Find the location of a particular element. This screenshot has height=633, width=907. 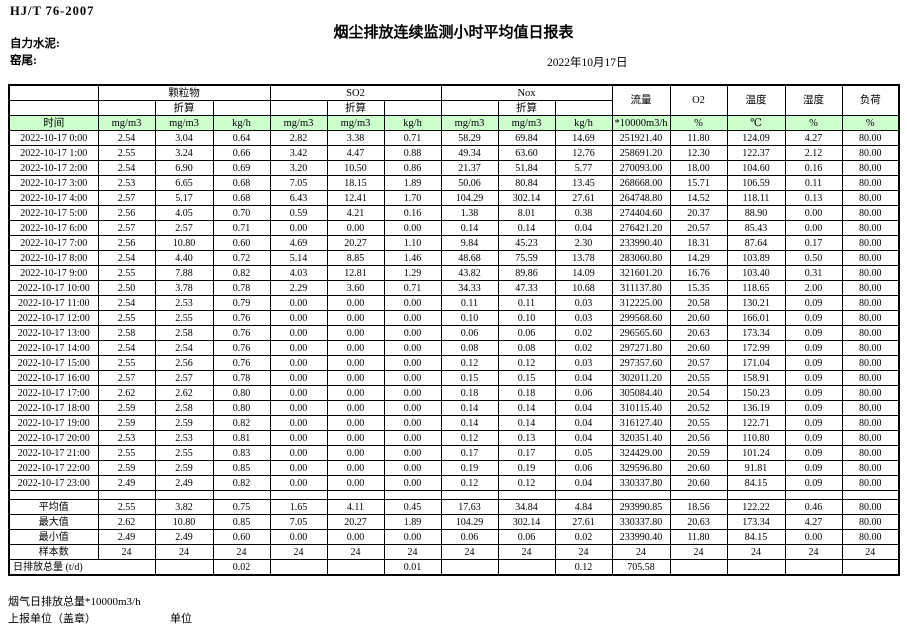

value-cell: 43.82 is located at coordinates (469, 273).